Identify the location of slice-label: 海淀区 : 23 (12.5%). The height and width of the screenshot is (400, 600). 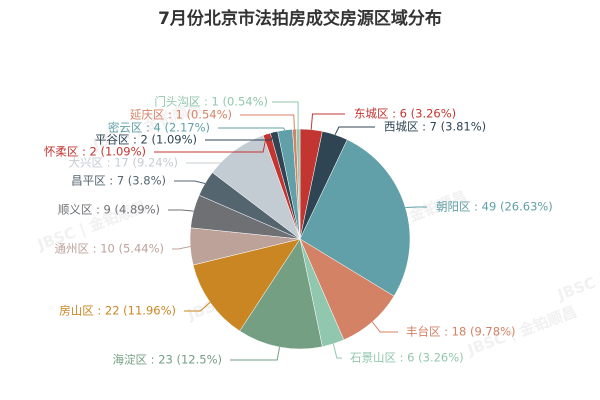
(167, 360).